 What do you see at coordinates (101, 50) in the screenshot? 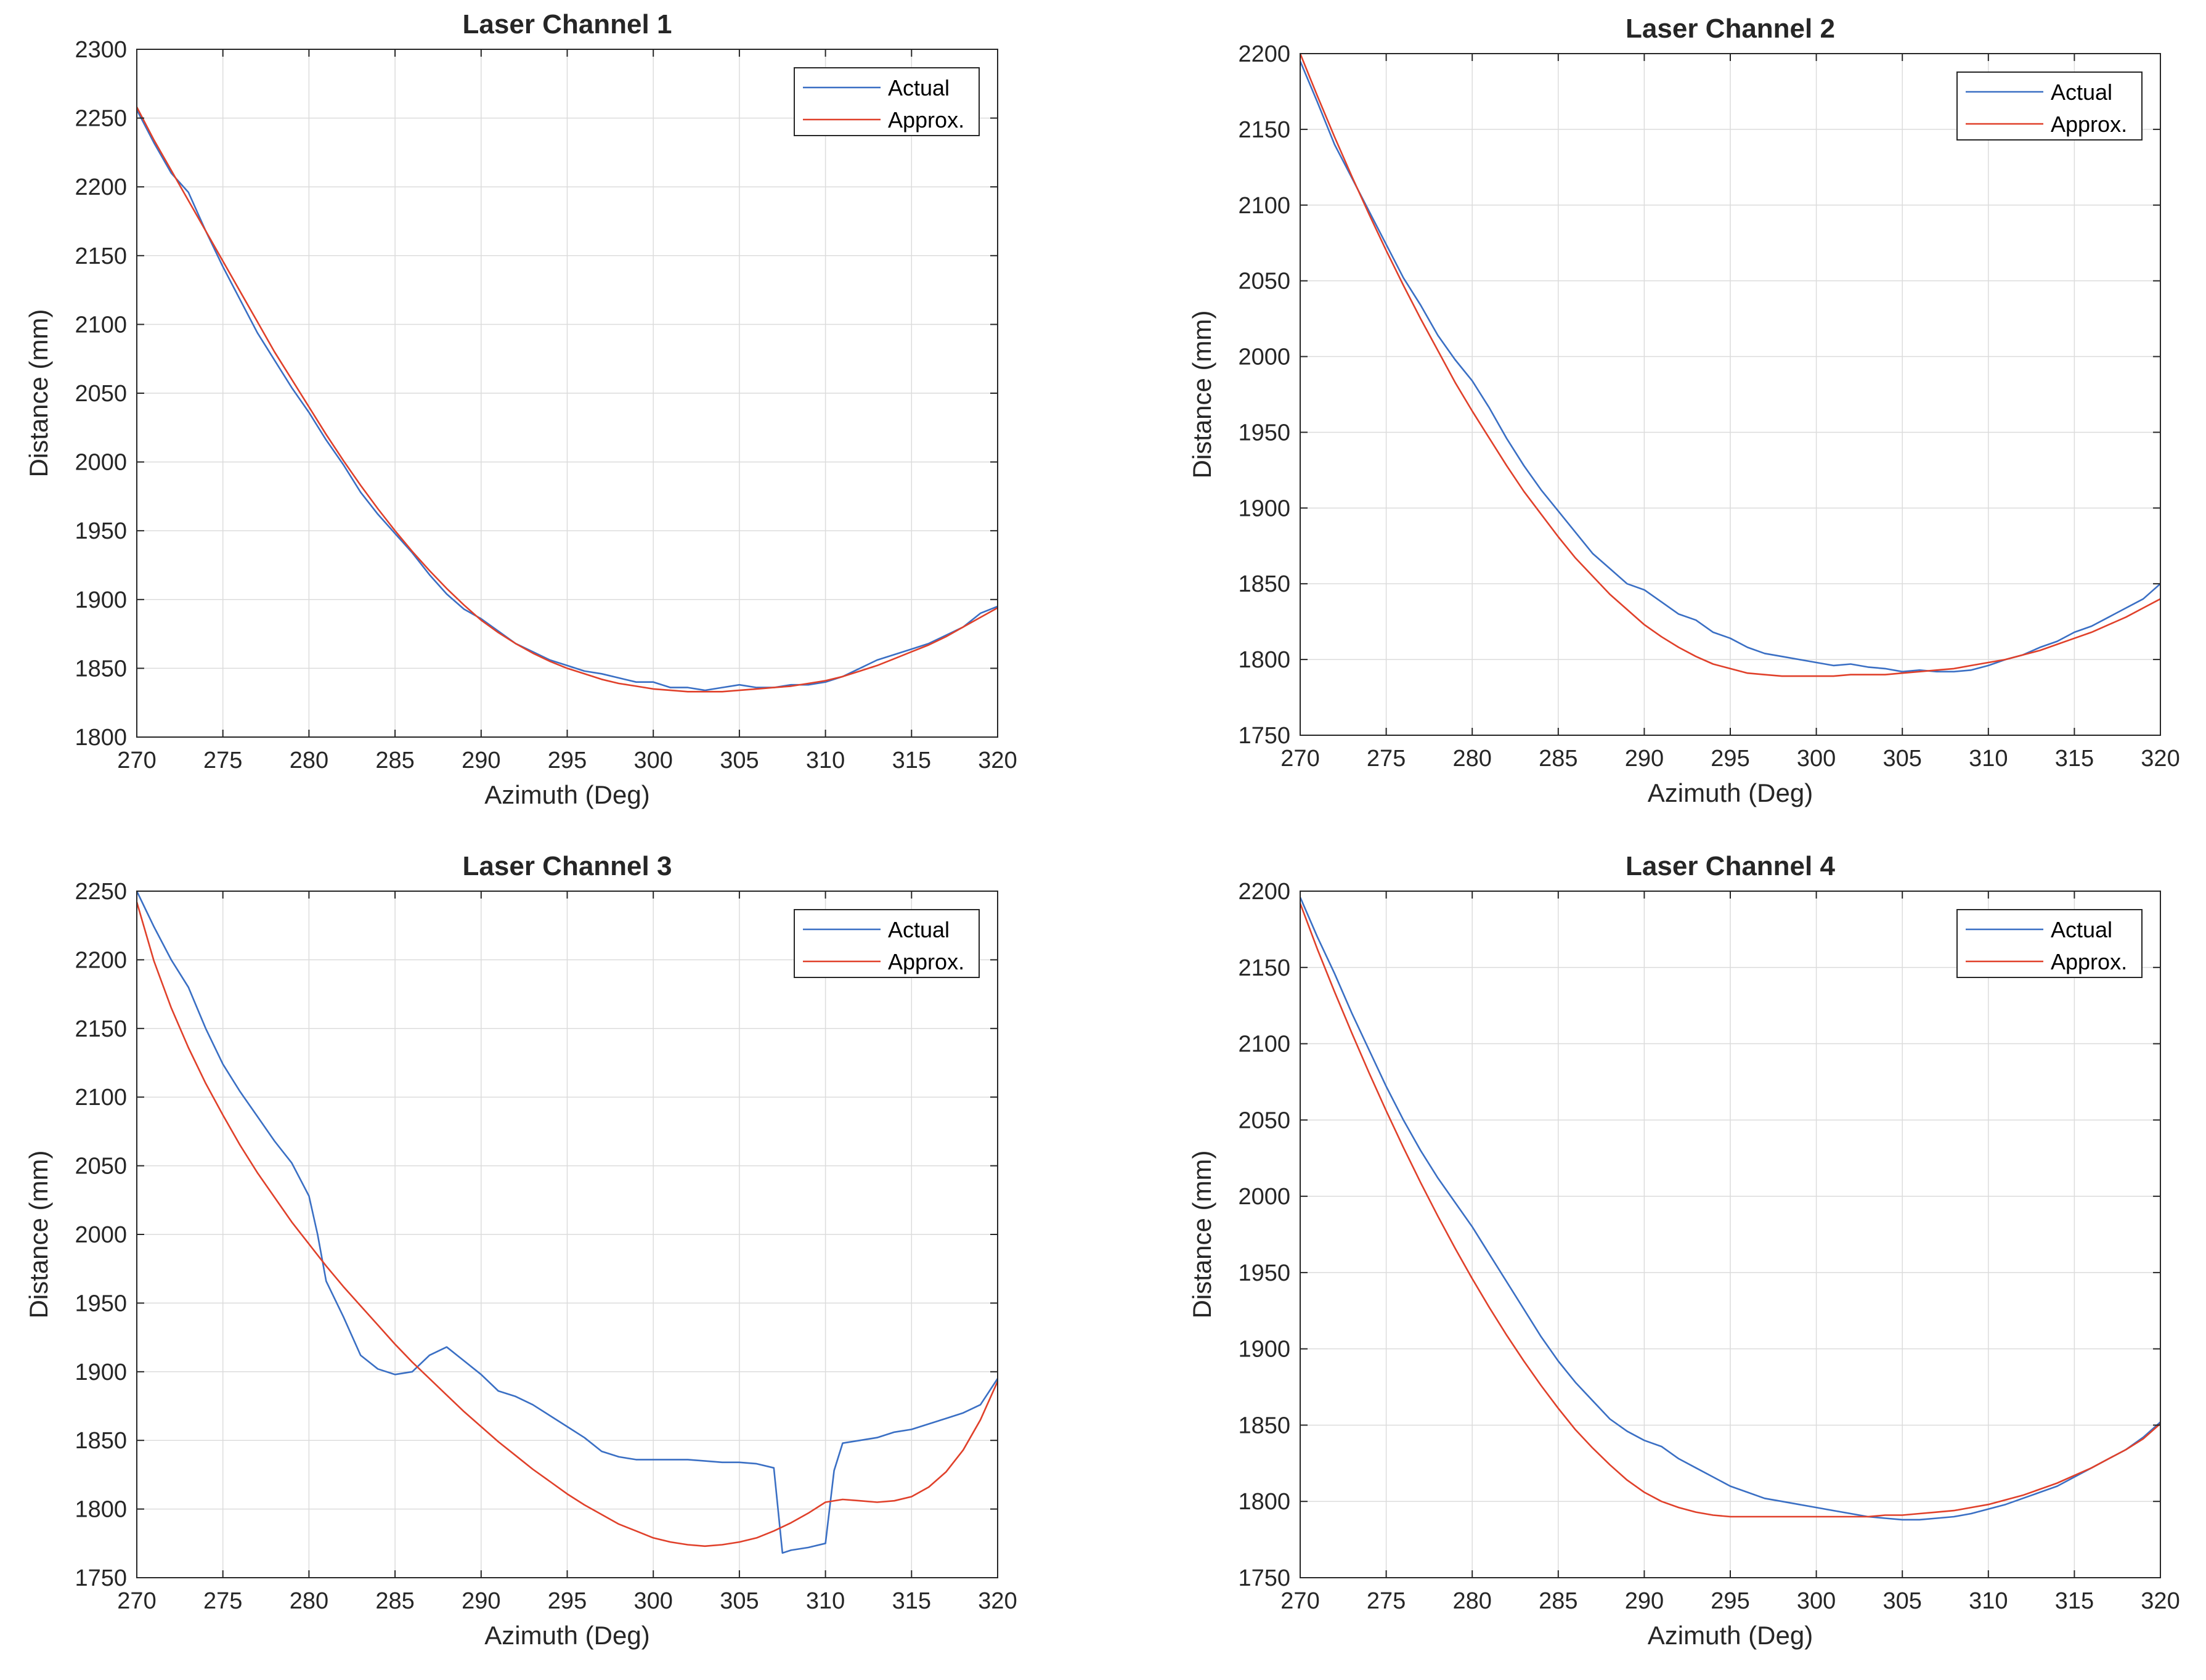
I see `y-tick-label: 2300` at bounding box center [101, 50].